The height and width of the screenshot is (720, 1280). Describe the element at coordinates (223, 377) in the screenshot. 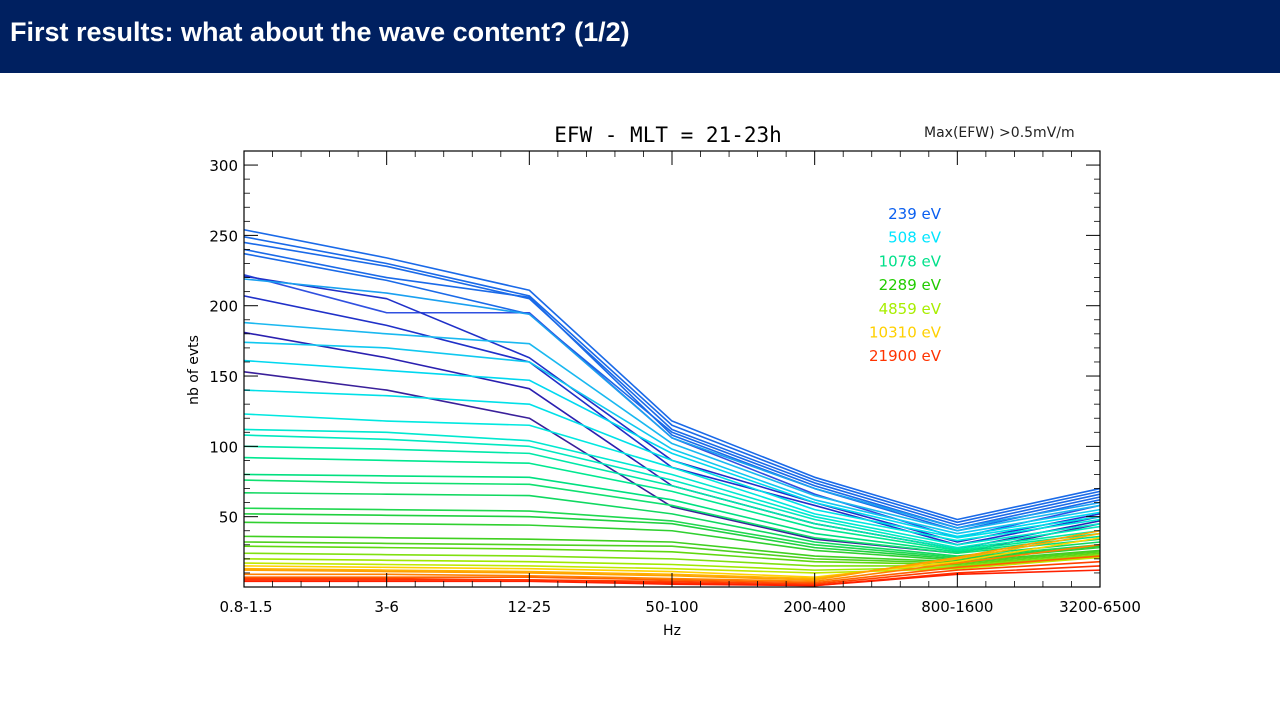

I see `y-tick-label: 150` at that location.